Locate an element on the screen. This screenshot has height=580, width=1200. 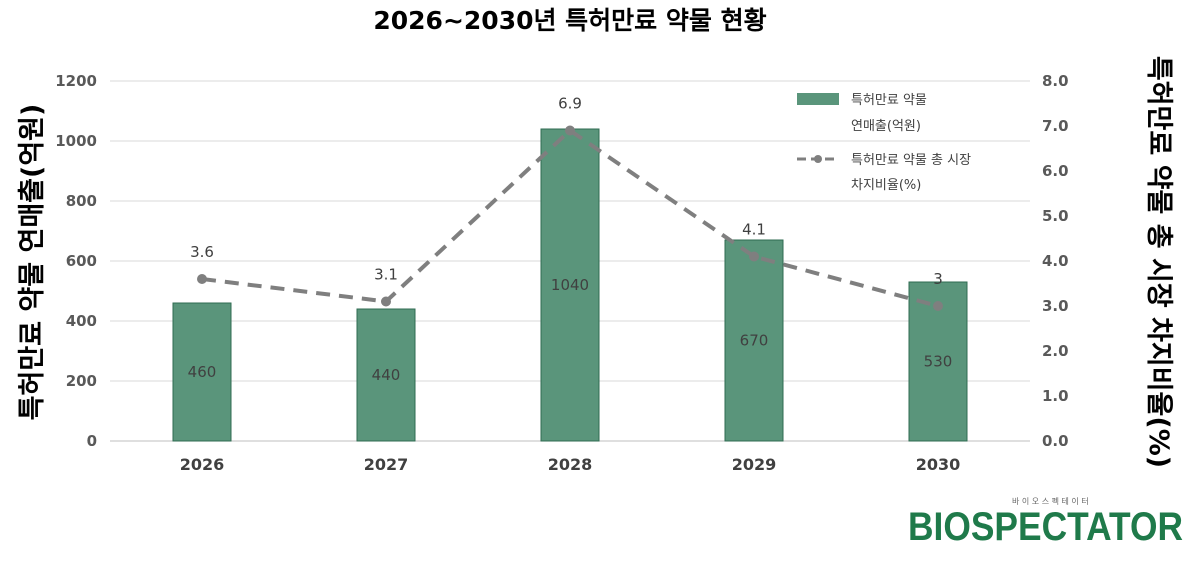
legend-bar-label-line2: 연매출(억원) is located at coordinates (886, 126).